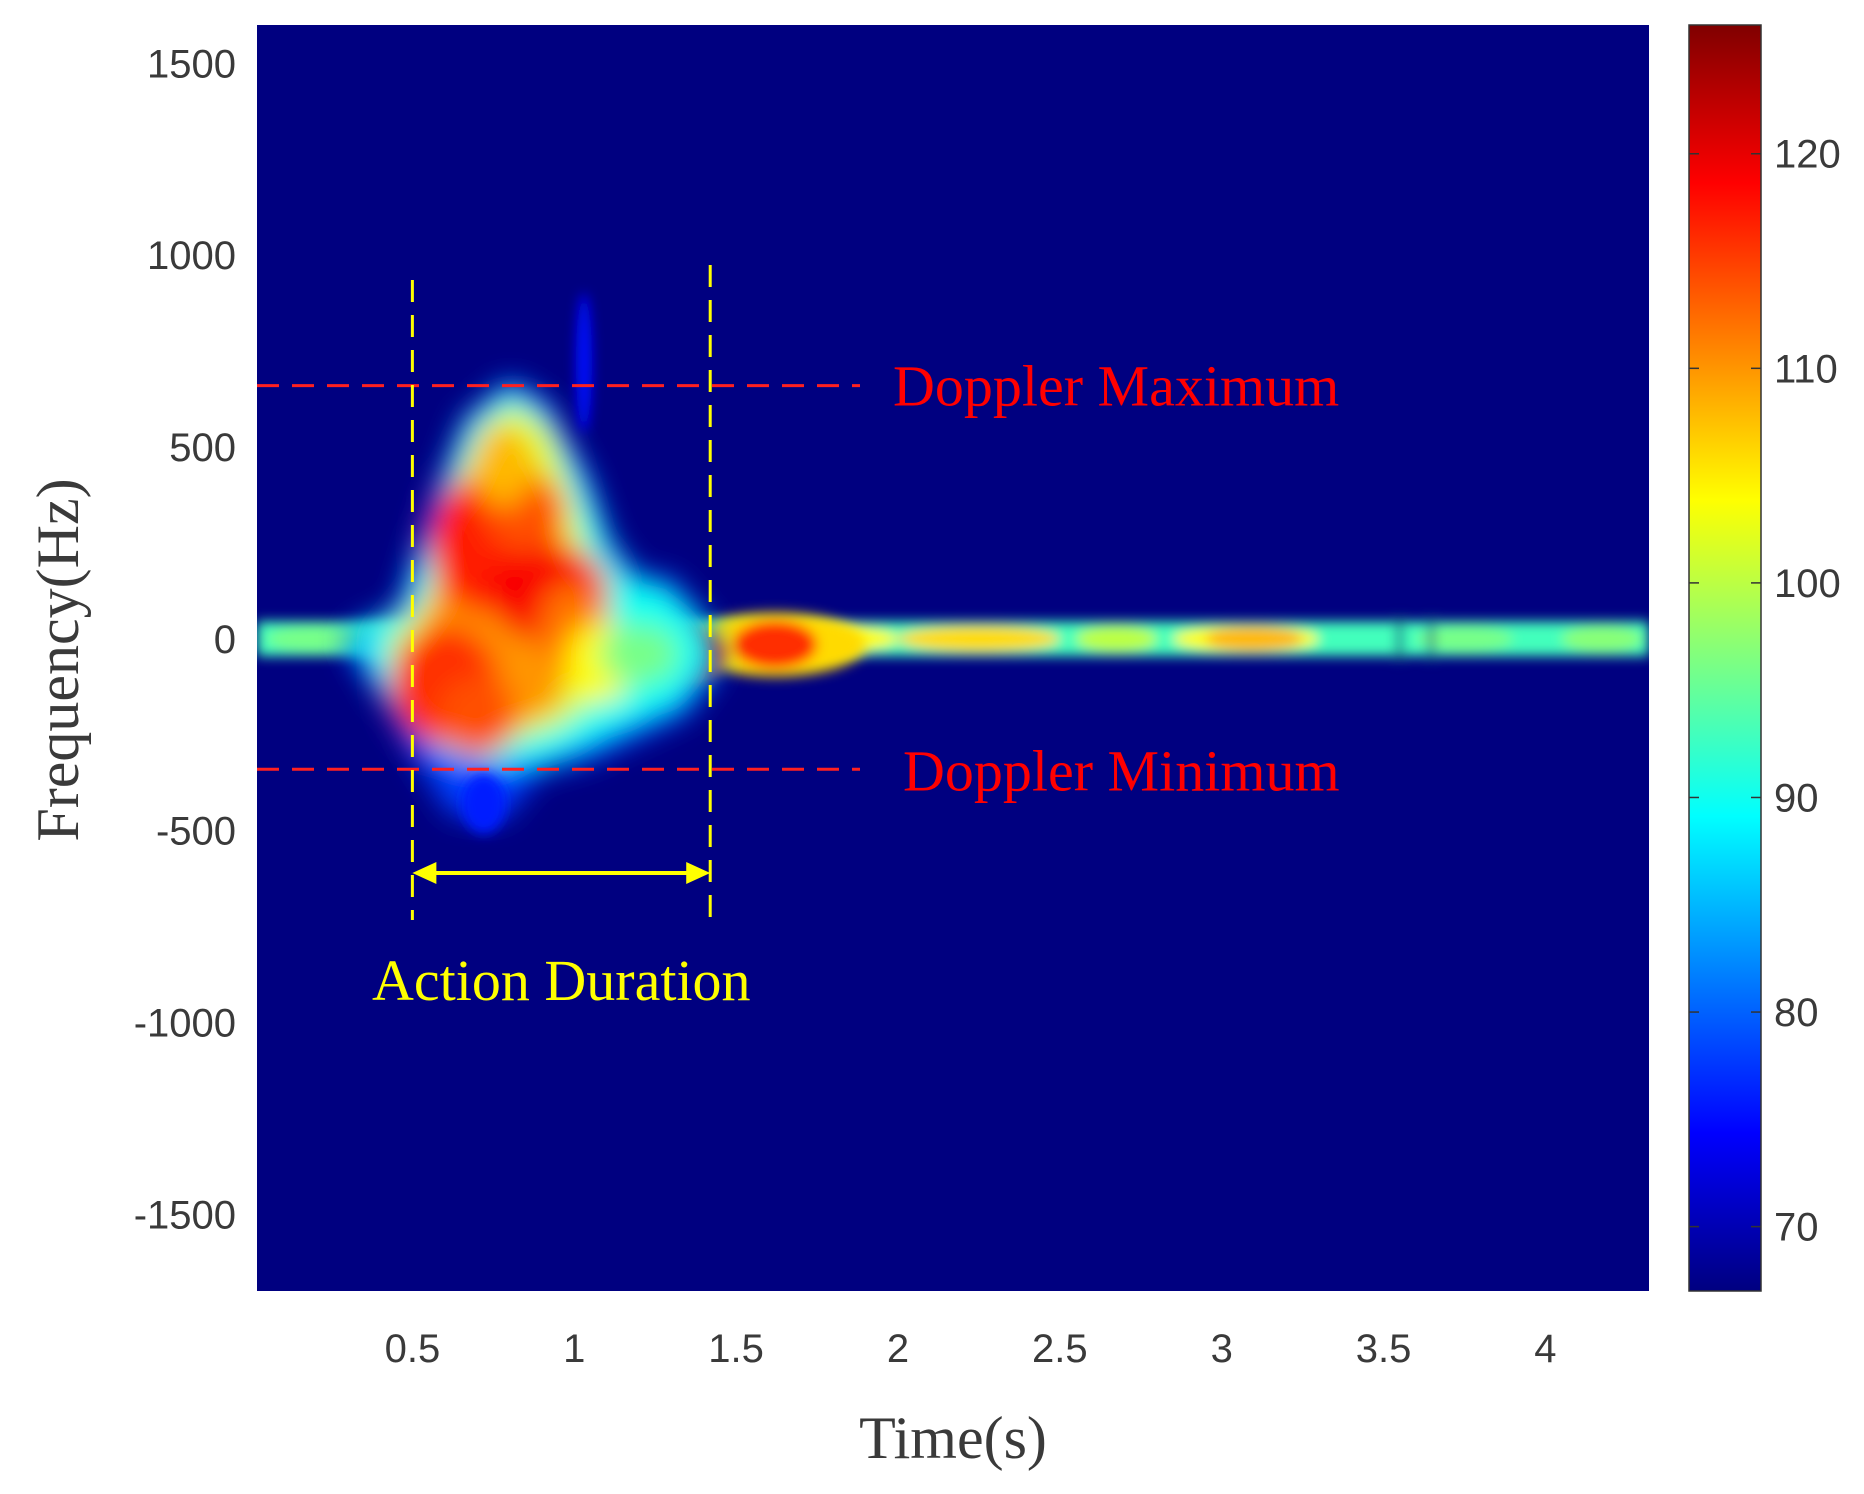 This screenshot has width=1864, height=1494. Describe the element at coordinates (424, 873) in the screenshot. I see `arrow-head-left` at that location.